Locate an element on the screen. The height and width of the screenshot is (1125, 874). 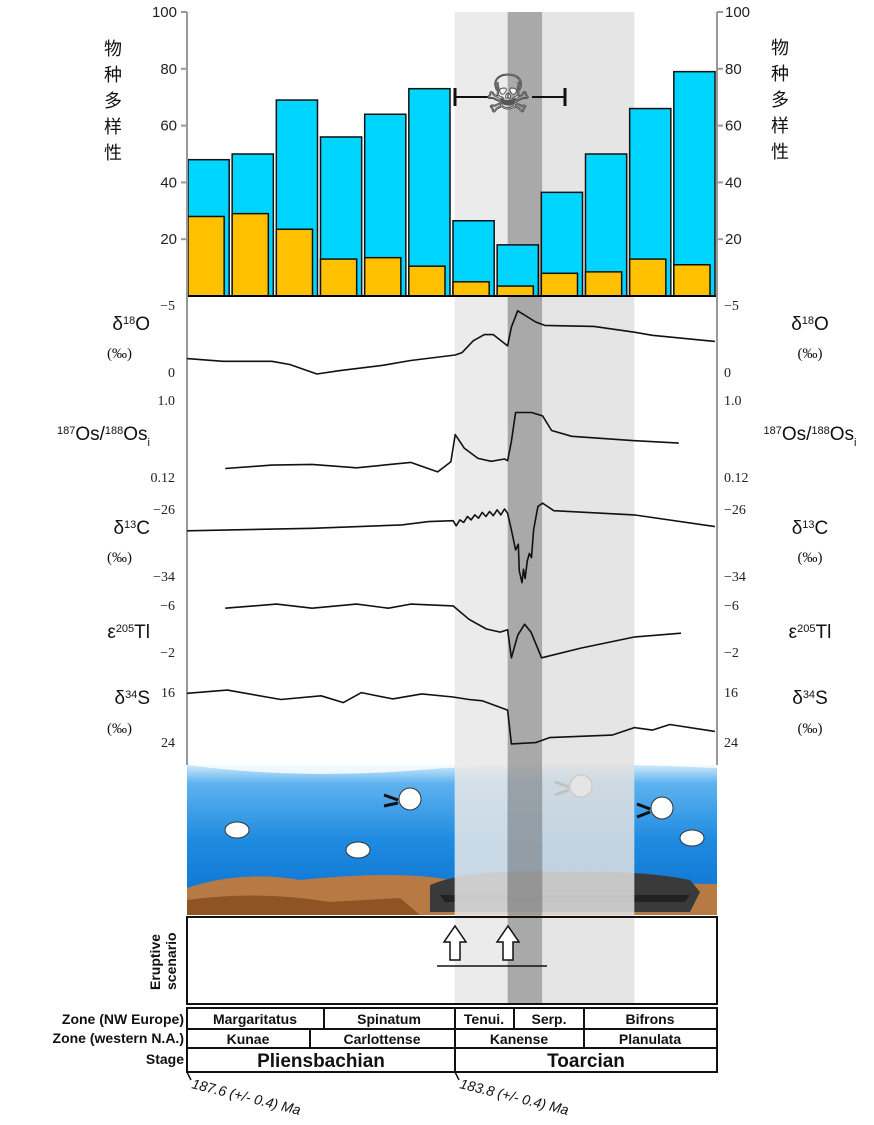
zone-bifrons: Bifrons is located at coordinates (650, 1019).